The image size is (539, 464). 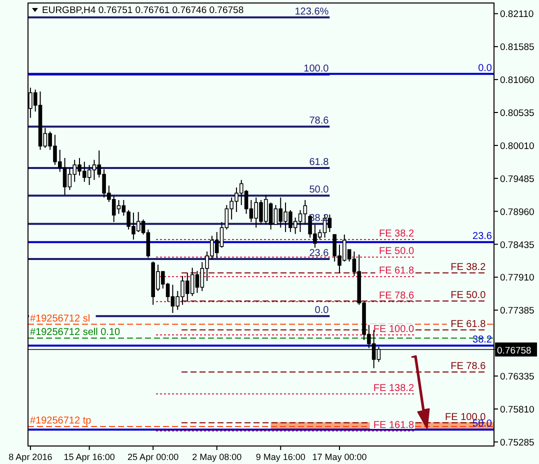 What do you see at coordinates (393, 425) in the screenshot?
I see `ref-line-label: FE 161.8` at bounding box center [393, 425].